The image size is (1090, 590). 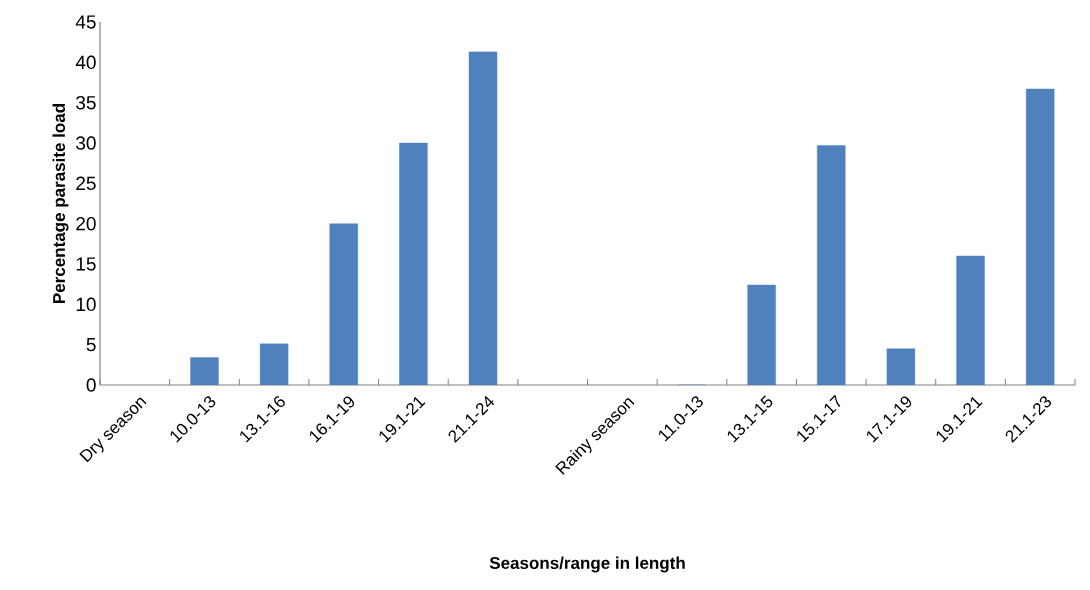 I want to click on y-axis-title: Percentage parasite load, so click(x=60, y=203).